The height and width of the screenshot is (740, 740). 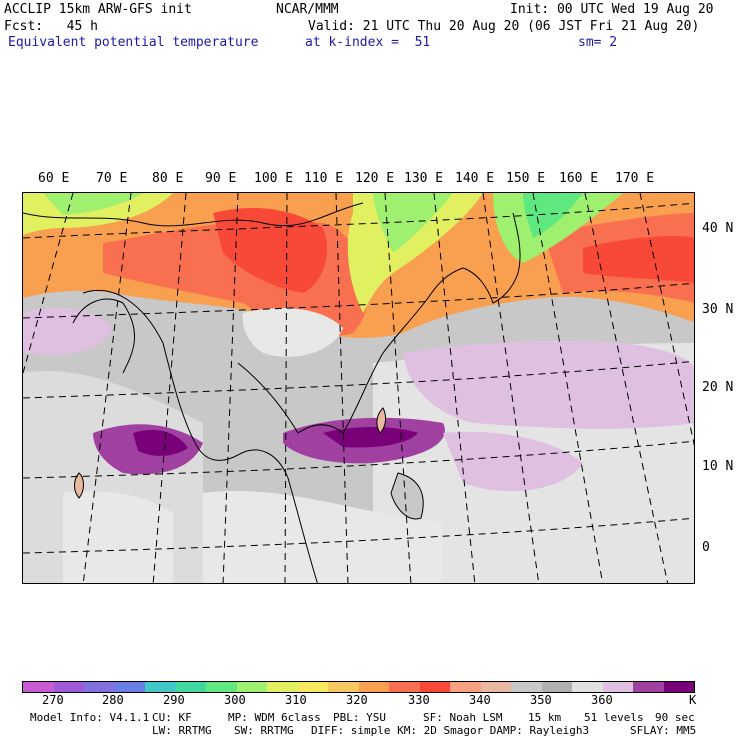 I want to click on shortwave-scheme: SW: RRTMG, so click(x=264, y=730).